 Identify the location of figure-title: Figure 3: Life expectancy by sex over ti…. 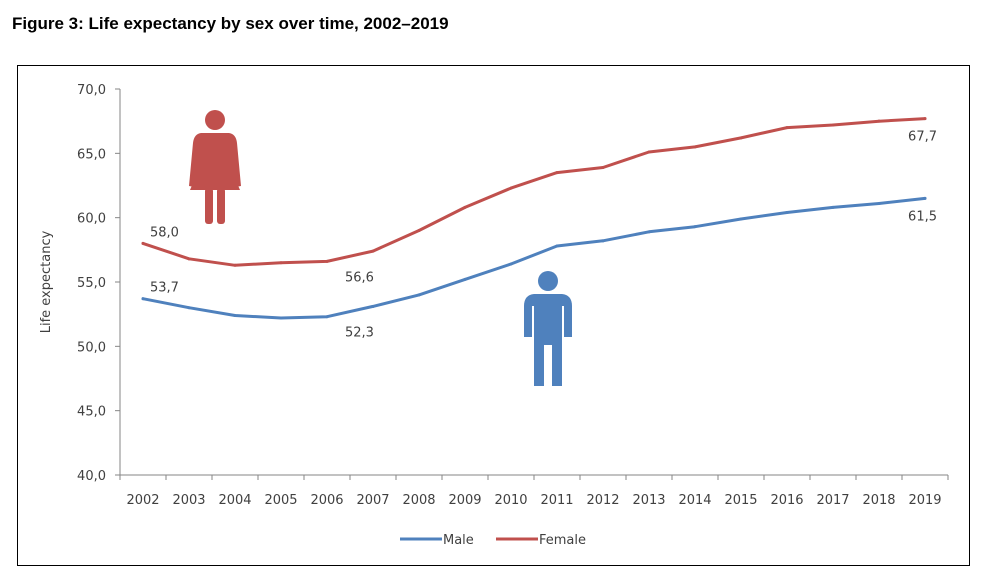
(230, 23).